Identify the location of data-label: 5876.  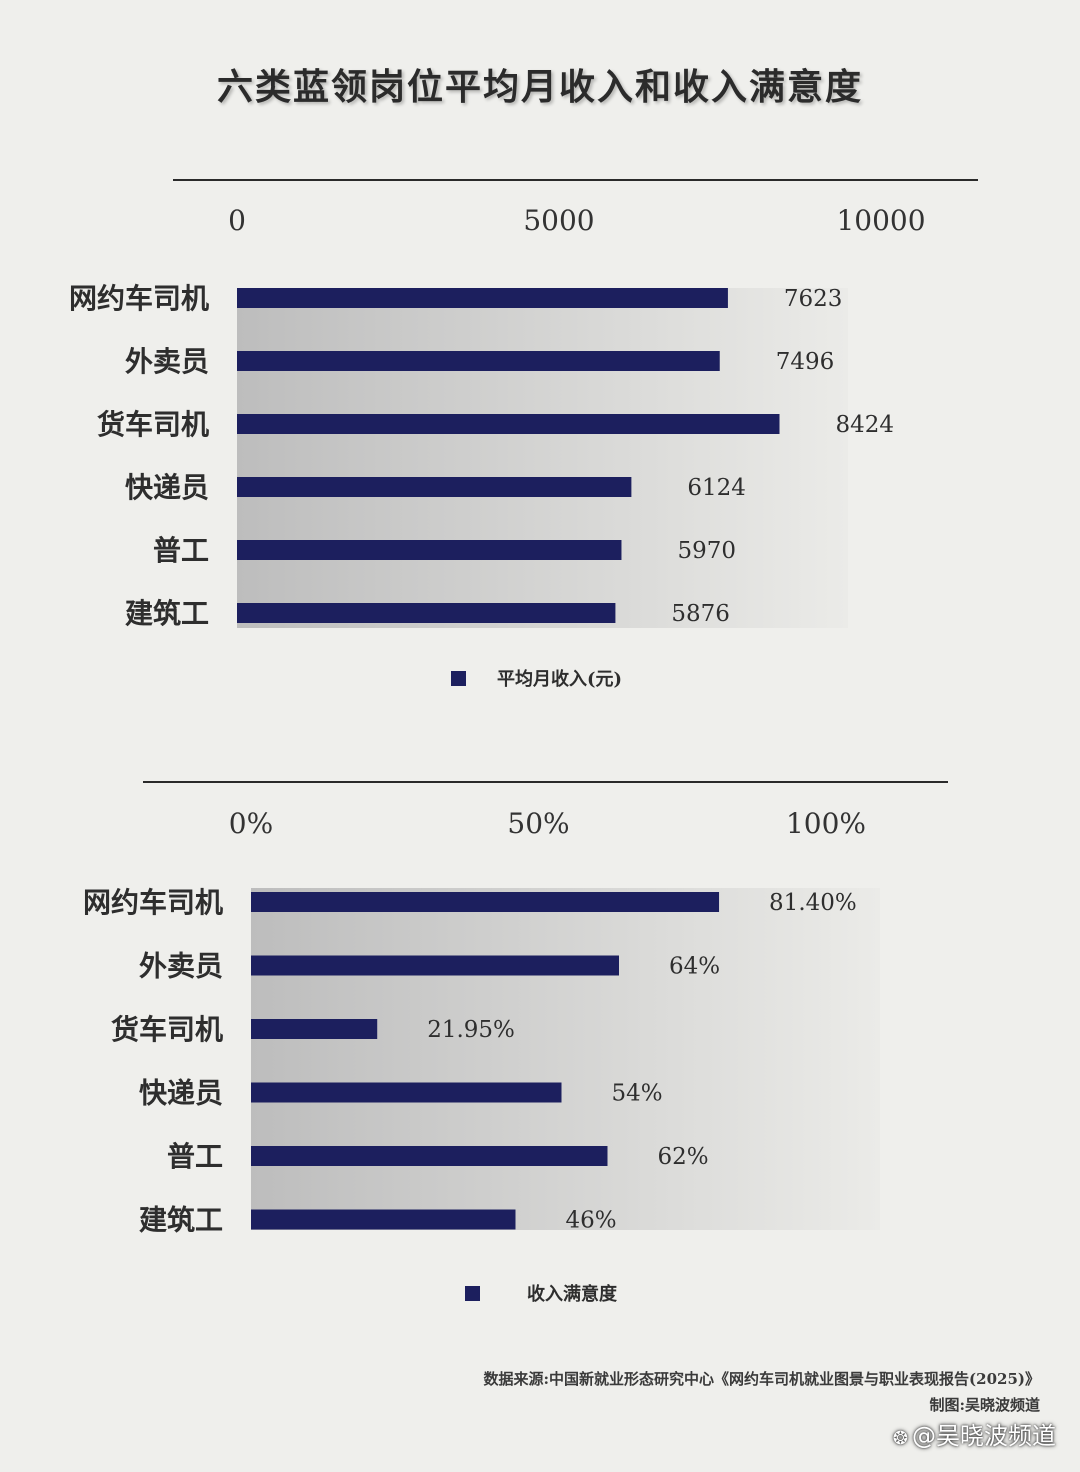
(700, 614).